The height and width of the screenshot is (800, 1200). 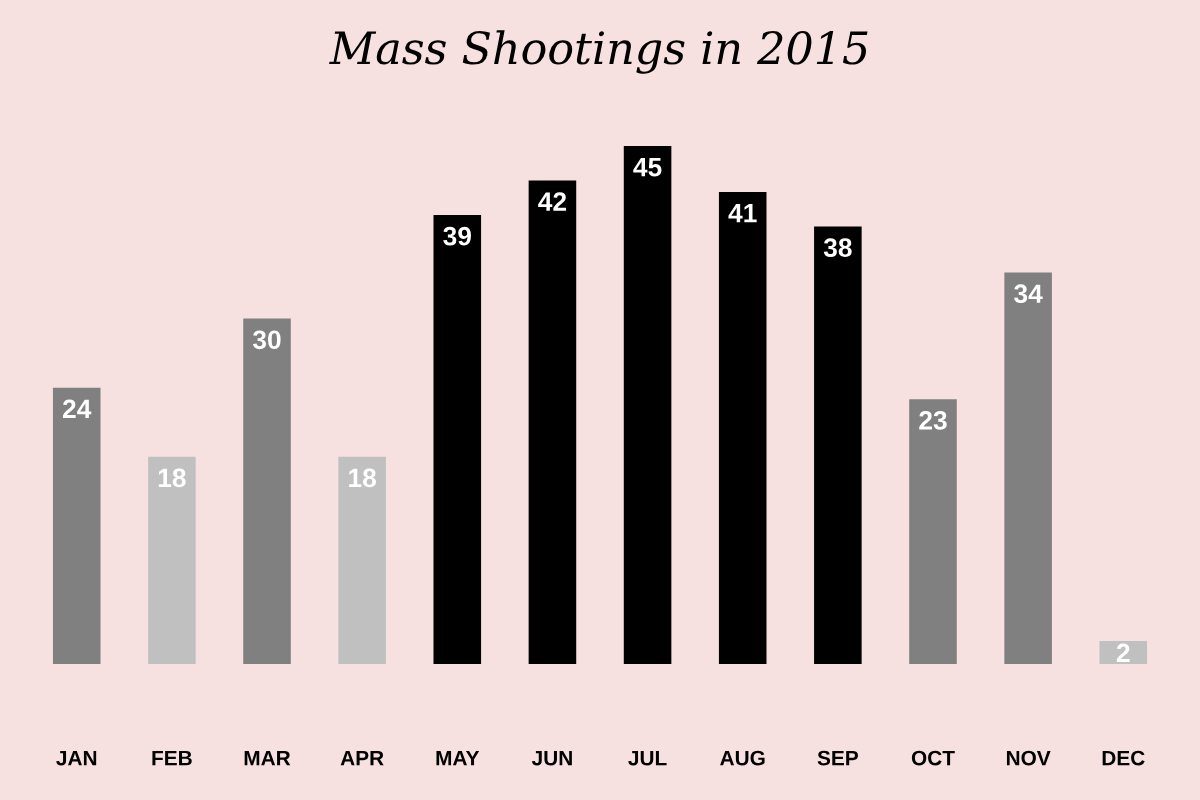 What do you see at coordinates (551, 758) in the screenshot?
I see `x-tick-label: JUN` at bounding box center [551, 758].